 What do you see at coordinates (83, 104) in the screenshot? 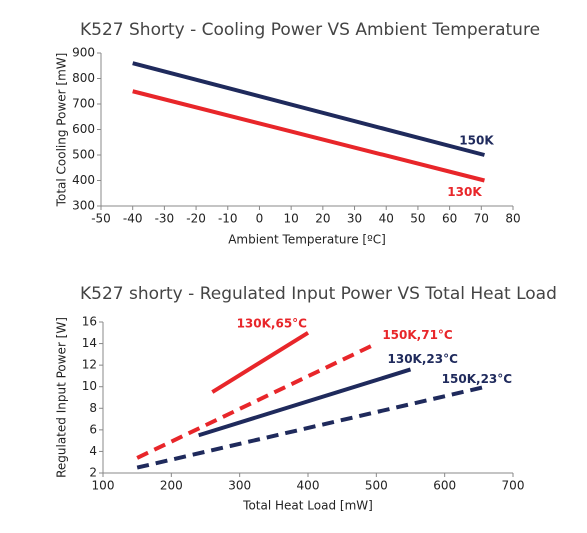
I see `y-tick-label: 700` at bounding box center [83, 104].